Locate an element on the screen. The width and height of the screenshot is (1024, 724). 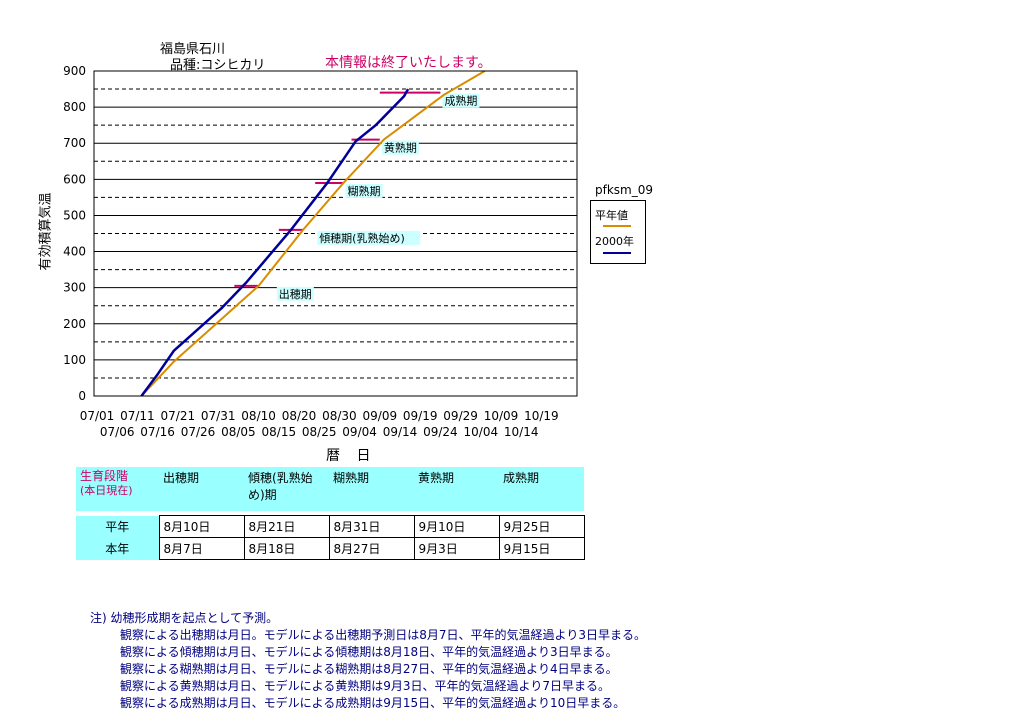
x-tick-label: 08/05 is located at coordinates (238, 432).